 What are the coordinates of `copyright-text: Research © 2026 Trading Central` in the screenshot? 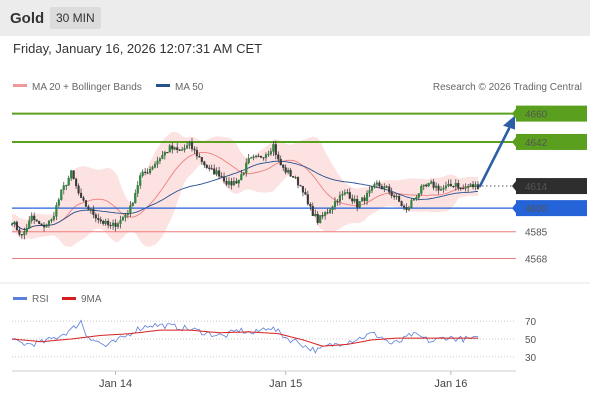 It's located at (507, 87).